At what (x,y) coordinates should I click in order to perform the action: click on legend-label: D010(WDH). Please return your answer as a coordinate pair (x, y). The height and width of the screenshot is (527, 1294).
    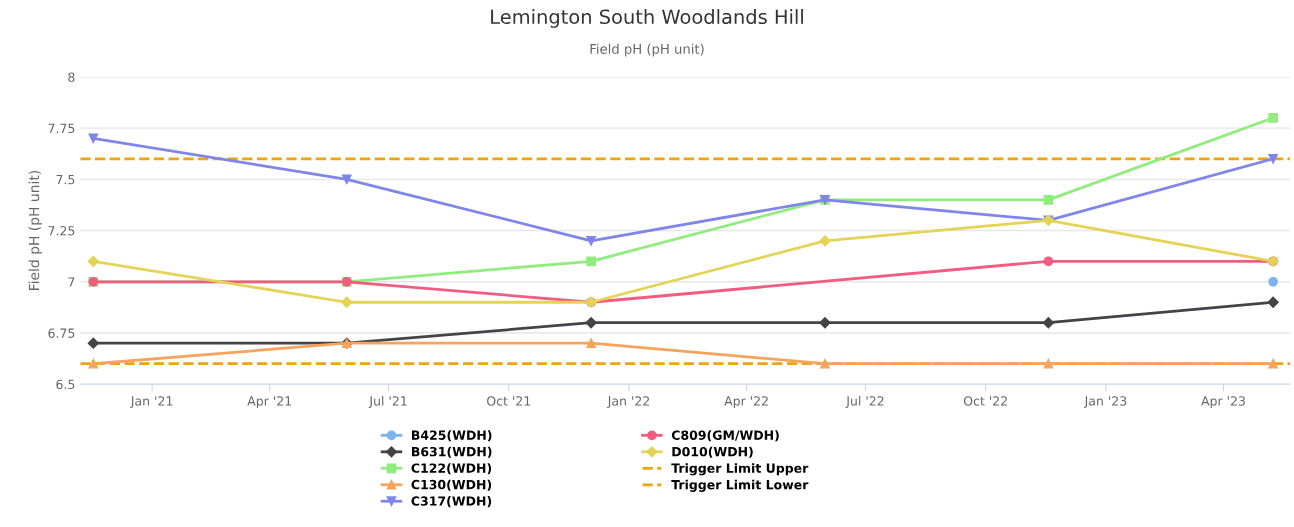
    Looking at the image, I should click on (712, 452).